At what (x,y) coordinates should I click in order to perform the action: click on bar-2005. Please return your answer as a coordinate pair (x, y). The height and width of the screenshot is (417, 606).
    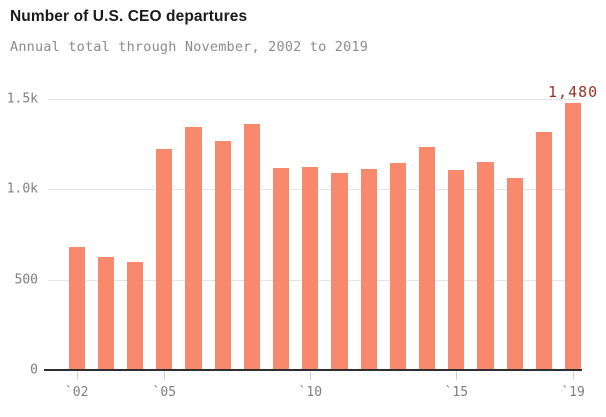
    Looking at the image, I should click on (164, 259).